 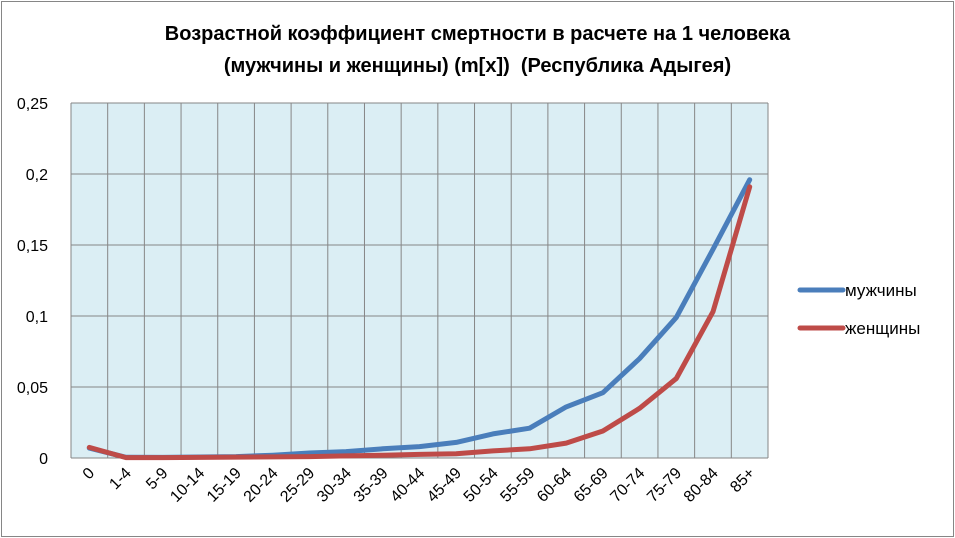 What do you see at coordinates (297, 485) in the screenshot?
I see `x-tick-label: 25-29` at bounding box center [297, 485].